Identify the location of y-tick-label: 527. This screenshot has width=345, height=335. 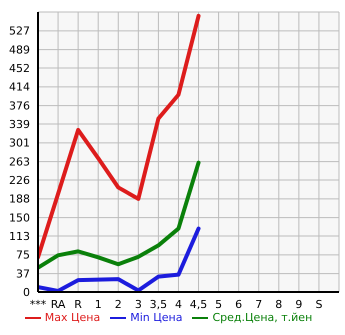
(19, 31).